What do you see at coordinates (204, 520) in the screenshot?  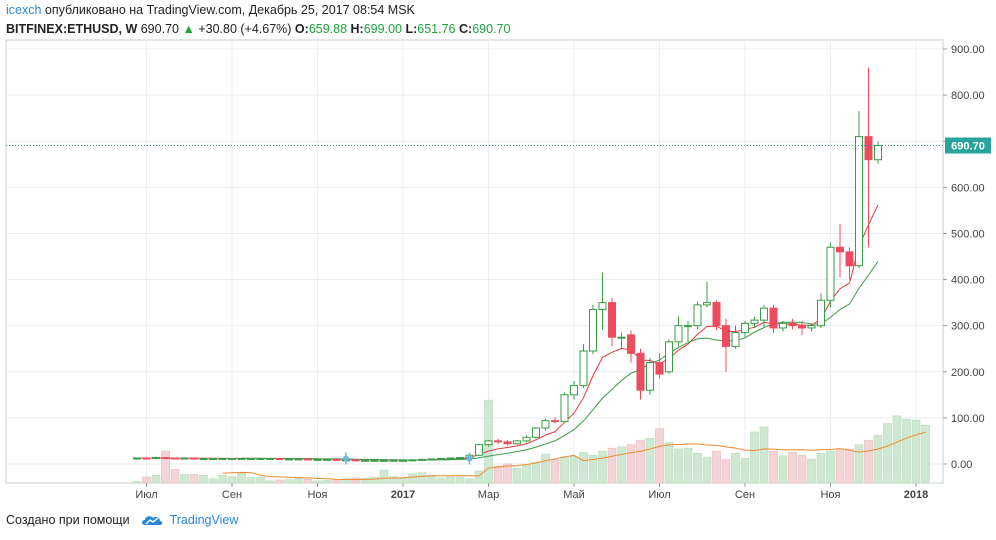 I see `tradingview-brand-link: TradingView` at bounding box center [204, 520].